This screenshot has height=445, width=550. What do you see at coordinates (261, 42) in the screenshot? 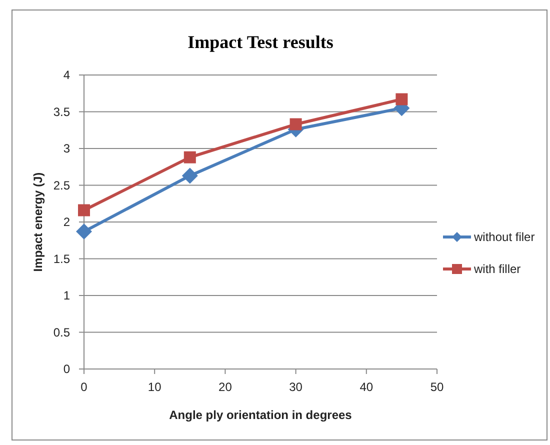
I see `chart-title: Impact Test results` at bounding box center [261, 42].